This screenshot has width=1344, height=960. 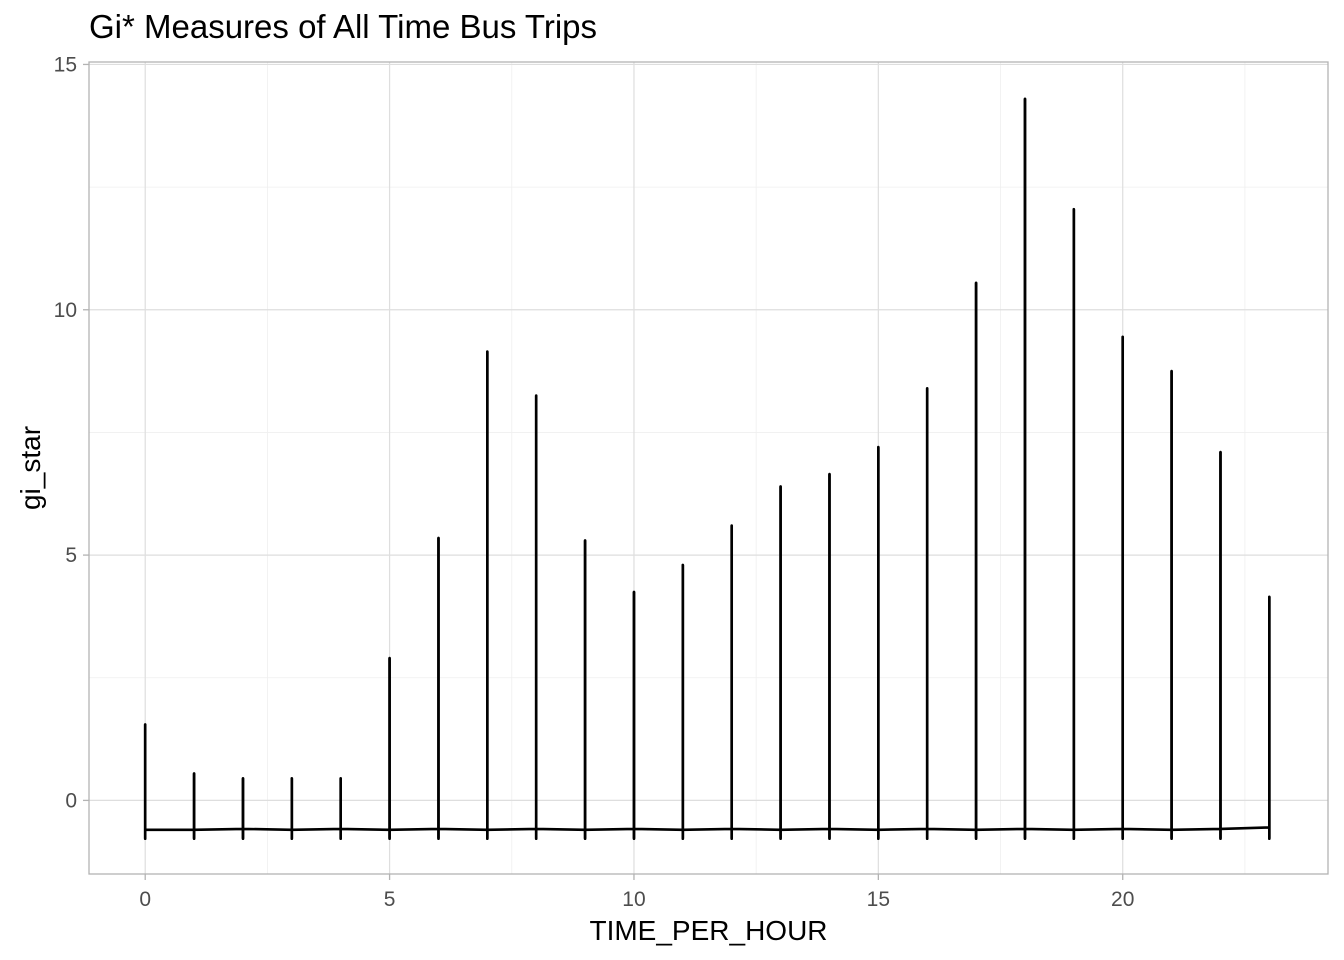 I want to click on x-tick-label: 10, so click(x=633, y=899).